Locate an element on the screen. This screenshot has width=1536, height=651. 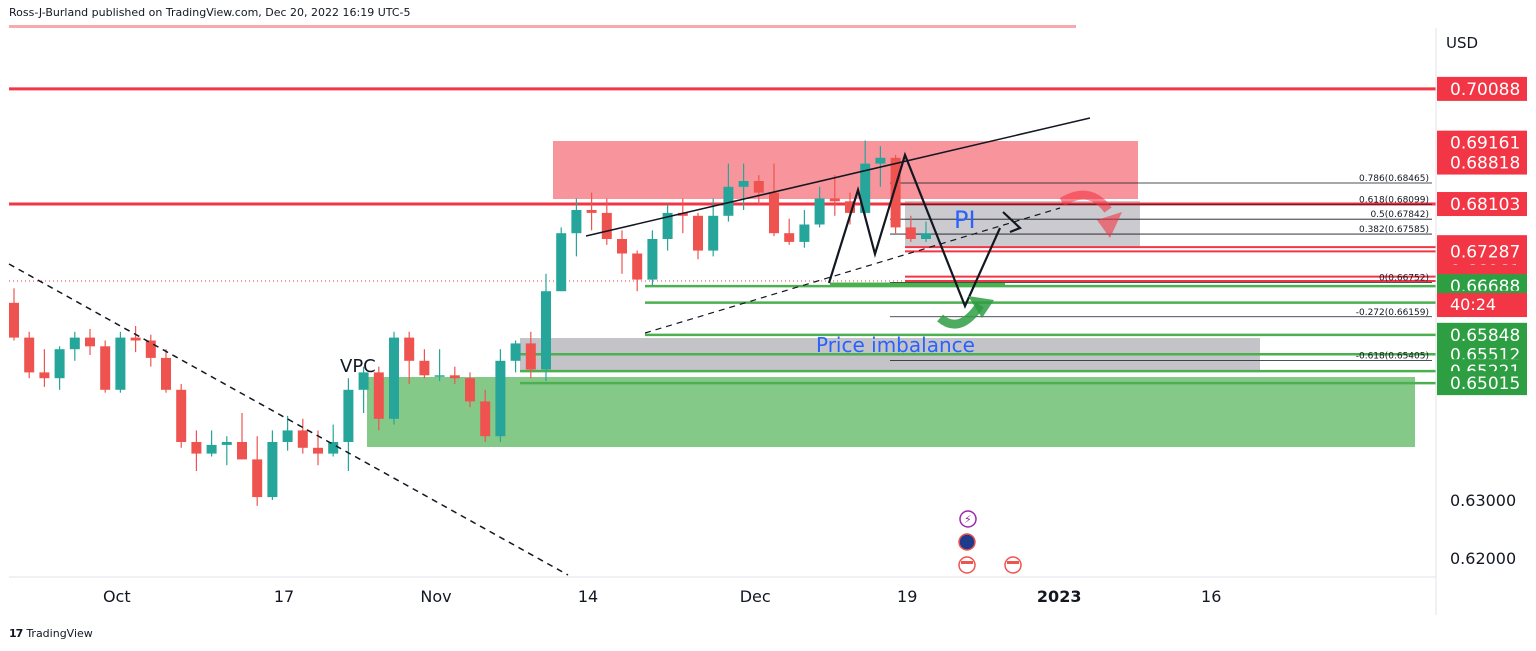
time-axis-label: Nov is located at coordinates (435, 596).